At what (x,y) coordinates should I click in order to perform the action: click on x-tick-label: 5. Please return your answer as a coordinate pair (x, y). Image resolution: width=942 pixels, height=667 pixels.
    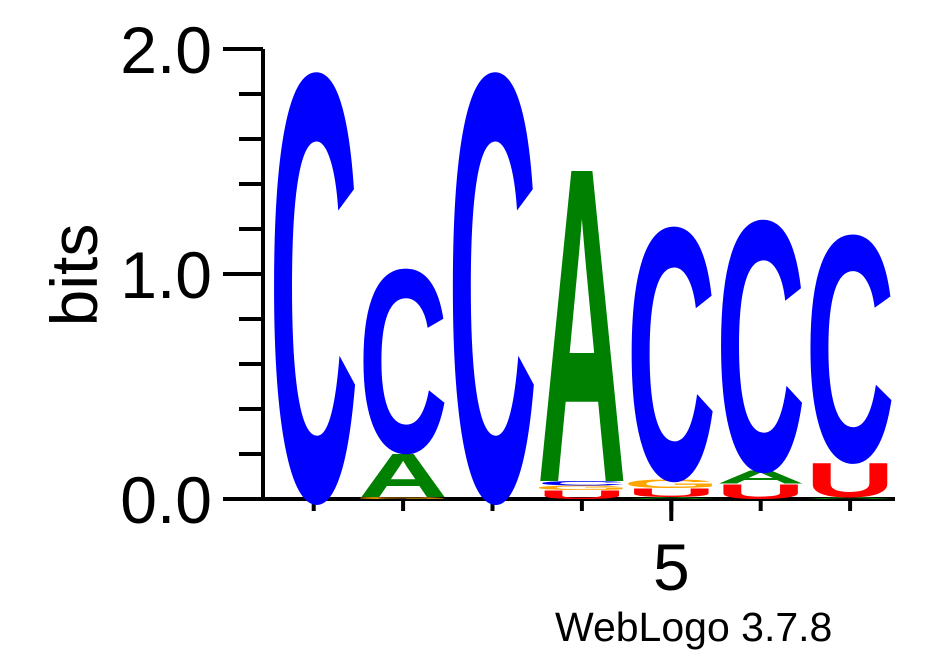
    Looking at the image, I should click on (671, 567).